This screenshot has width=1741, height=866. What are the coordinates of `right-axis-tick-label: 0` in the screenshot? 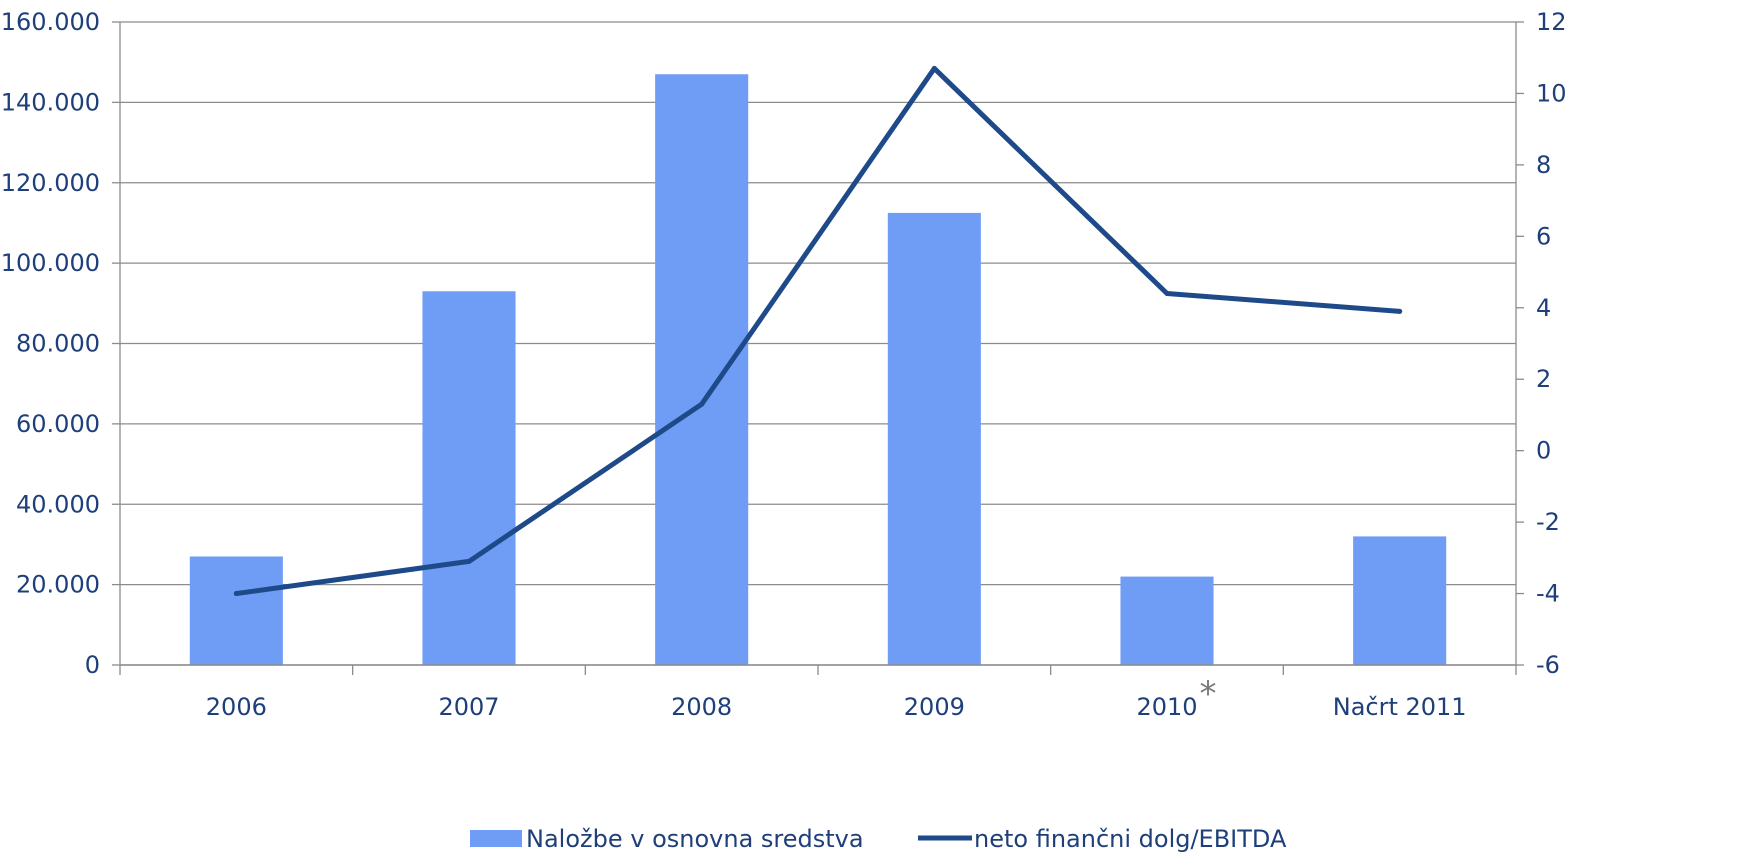 It's located at (1543, 451).